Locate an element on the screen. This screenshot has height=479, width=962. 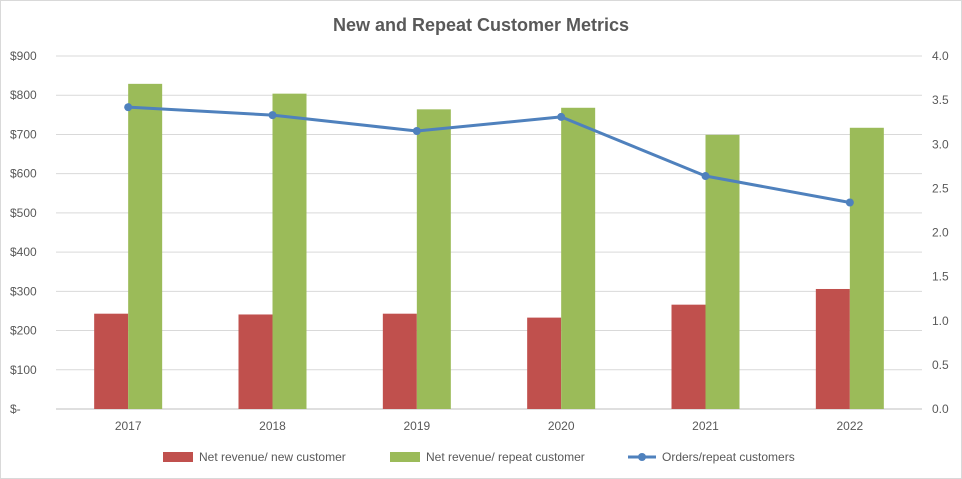
x-tick-label: 2020 is located at coordinates (561, 426).